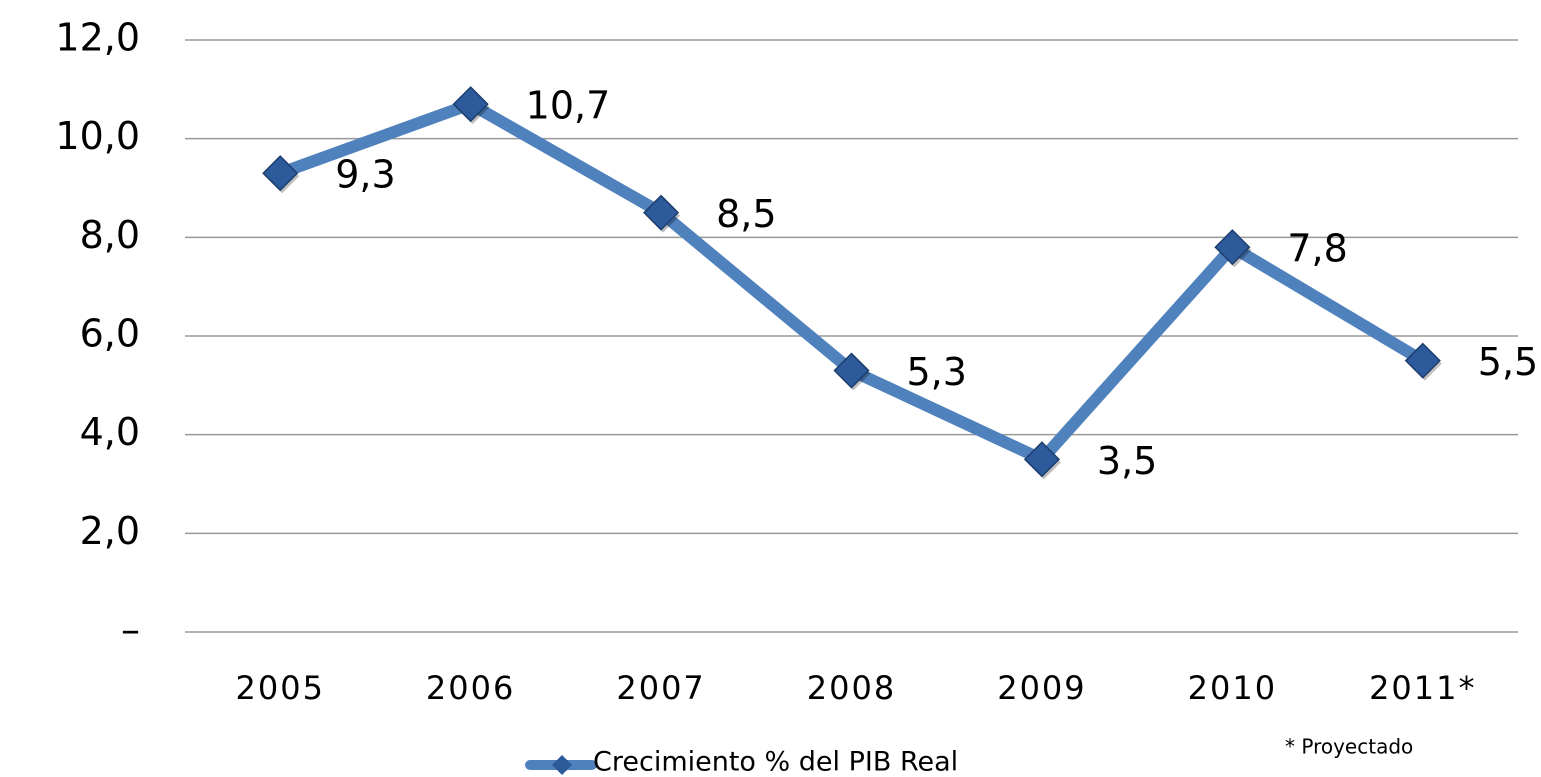  Describe the element at coordinates (110, 334) in the screenshot. I see `y-tick-label: 6,0` at that location.